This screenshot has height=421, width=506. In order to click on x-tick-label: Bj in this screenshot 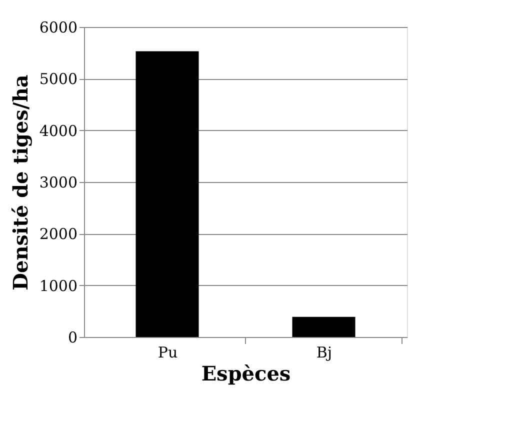, I will do `click(324, 353)`.